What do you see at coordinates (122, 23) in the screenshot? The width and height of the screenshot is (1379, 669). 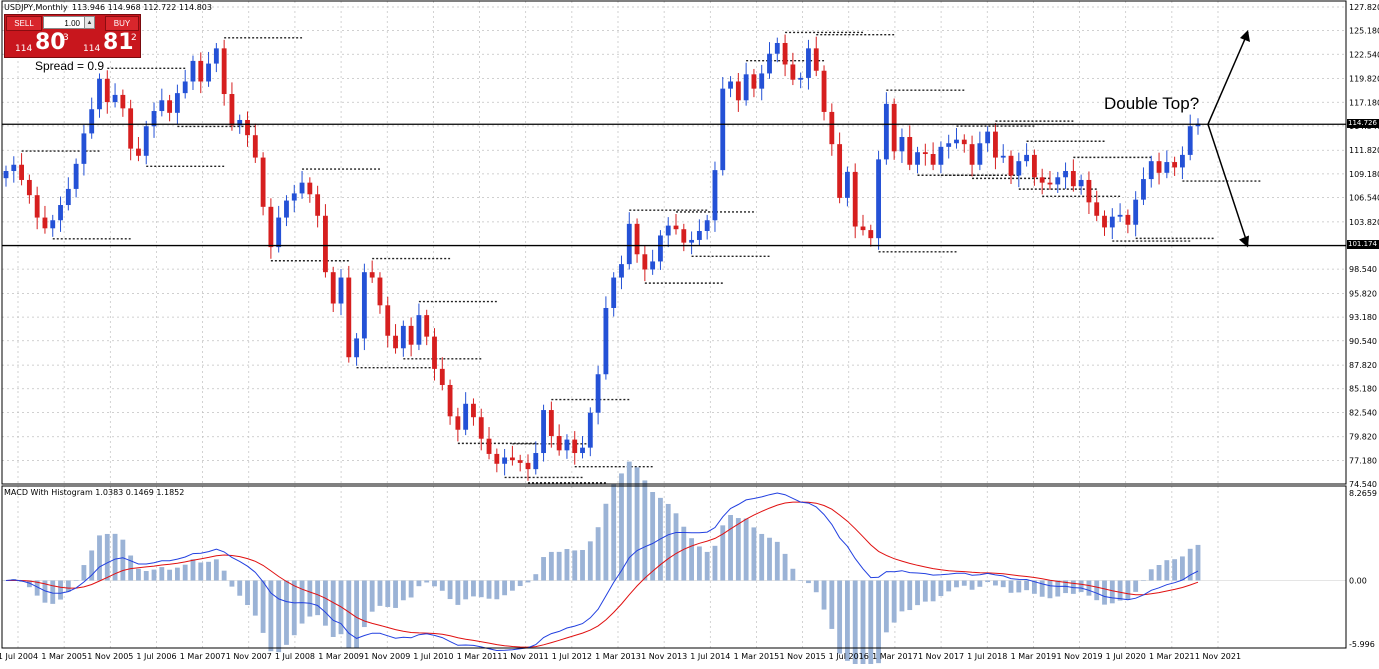 I see `buy-button: BUY` at bounding box center [122, 23].